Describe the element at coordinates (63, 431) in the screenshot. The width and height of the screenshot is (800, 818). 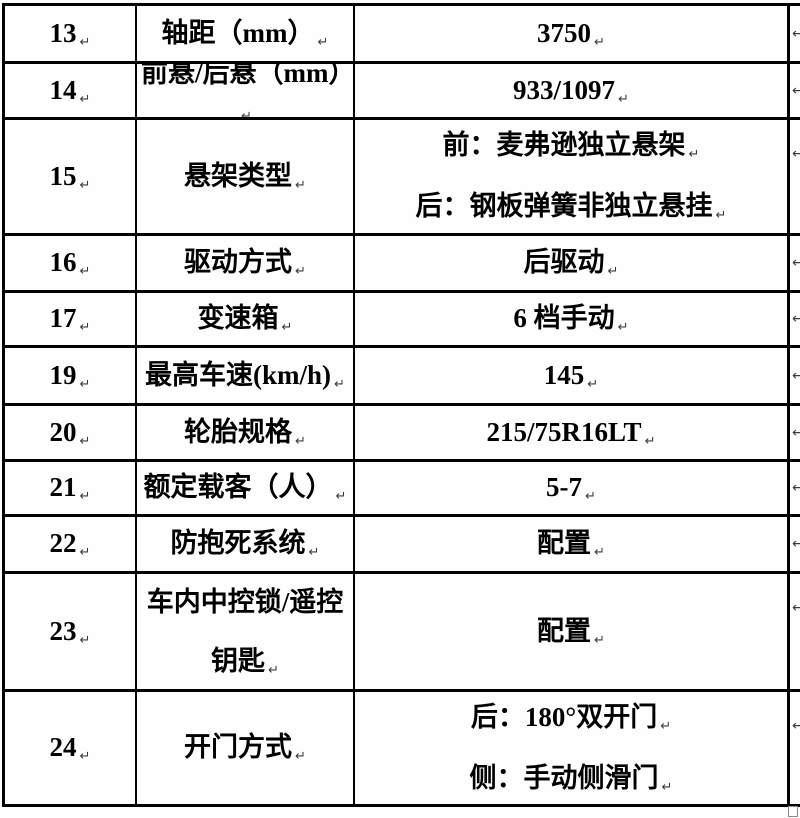
I see `row-number: 20` at that location.